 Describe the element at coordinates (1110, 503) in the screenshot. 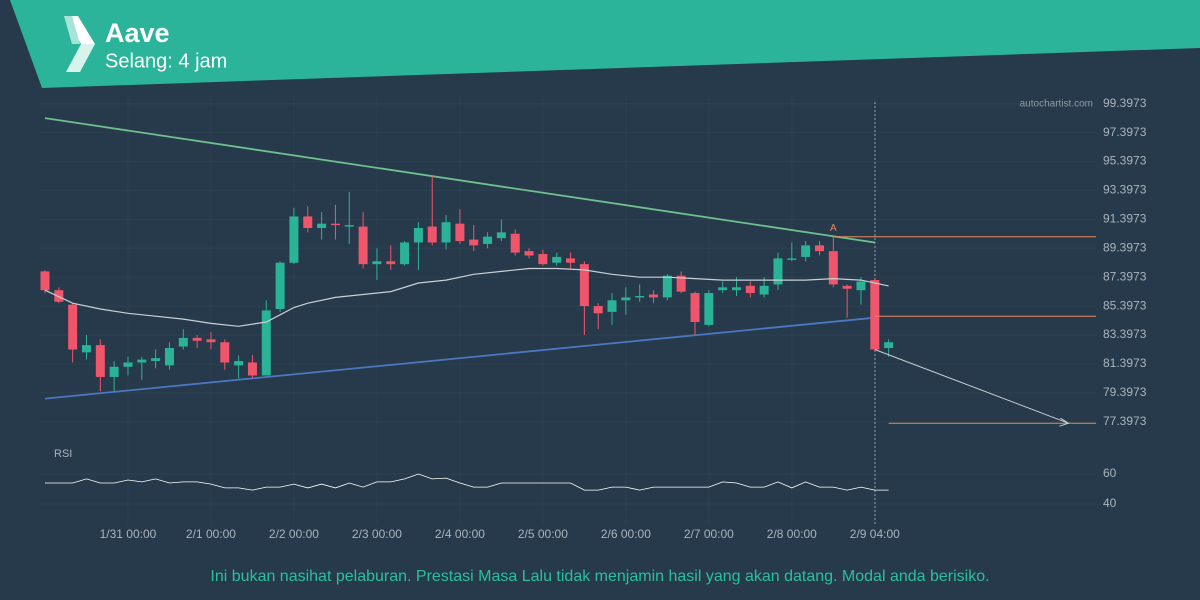

I see `rsi-tick-label: 40` at that location.